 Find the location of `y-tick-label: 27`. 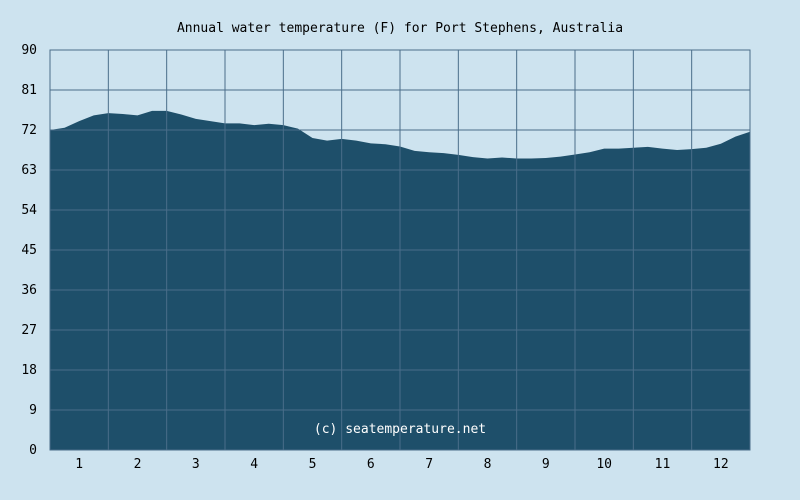

y-tick-label: 27 is located at coordinates (29, 330).